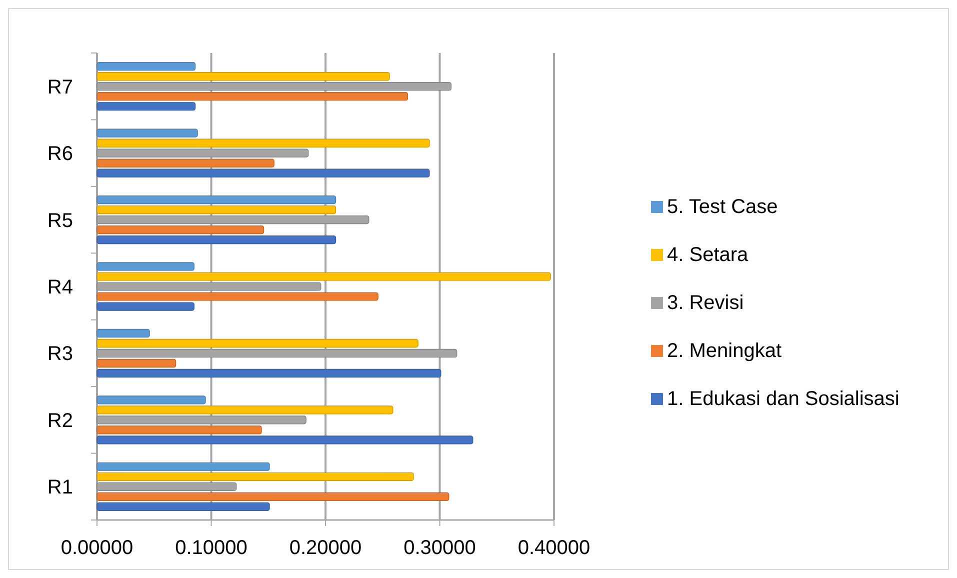  Describe the element at coordinates (705, 303) in the screenshot. I see `legend-label: 3. Revisi` at that location.